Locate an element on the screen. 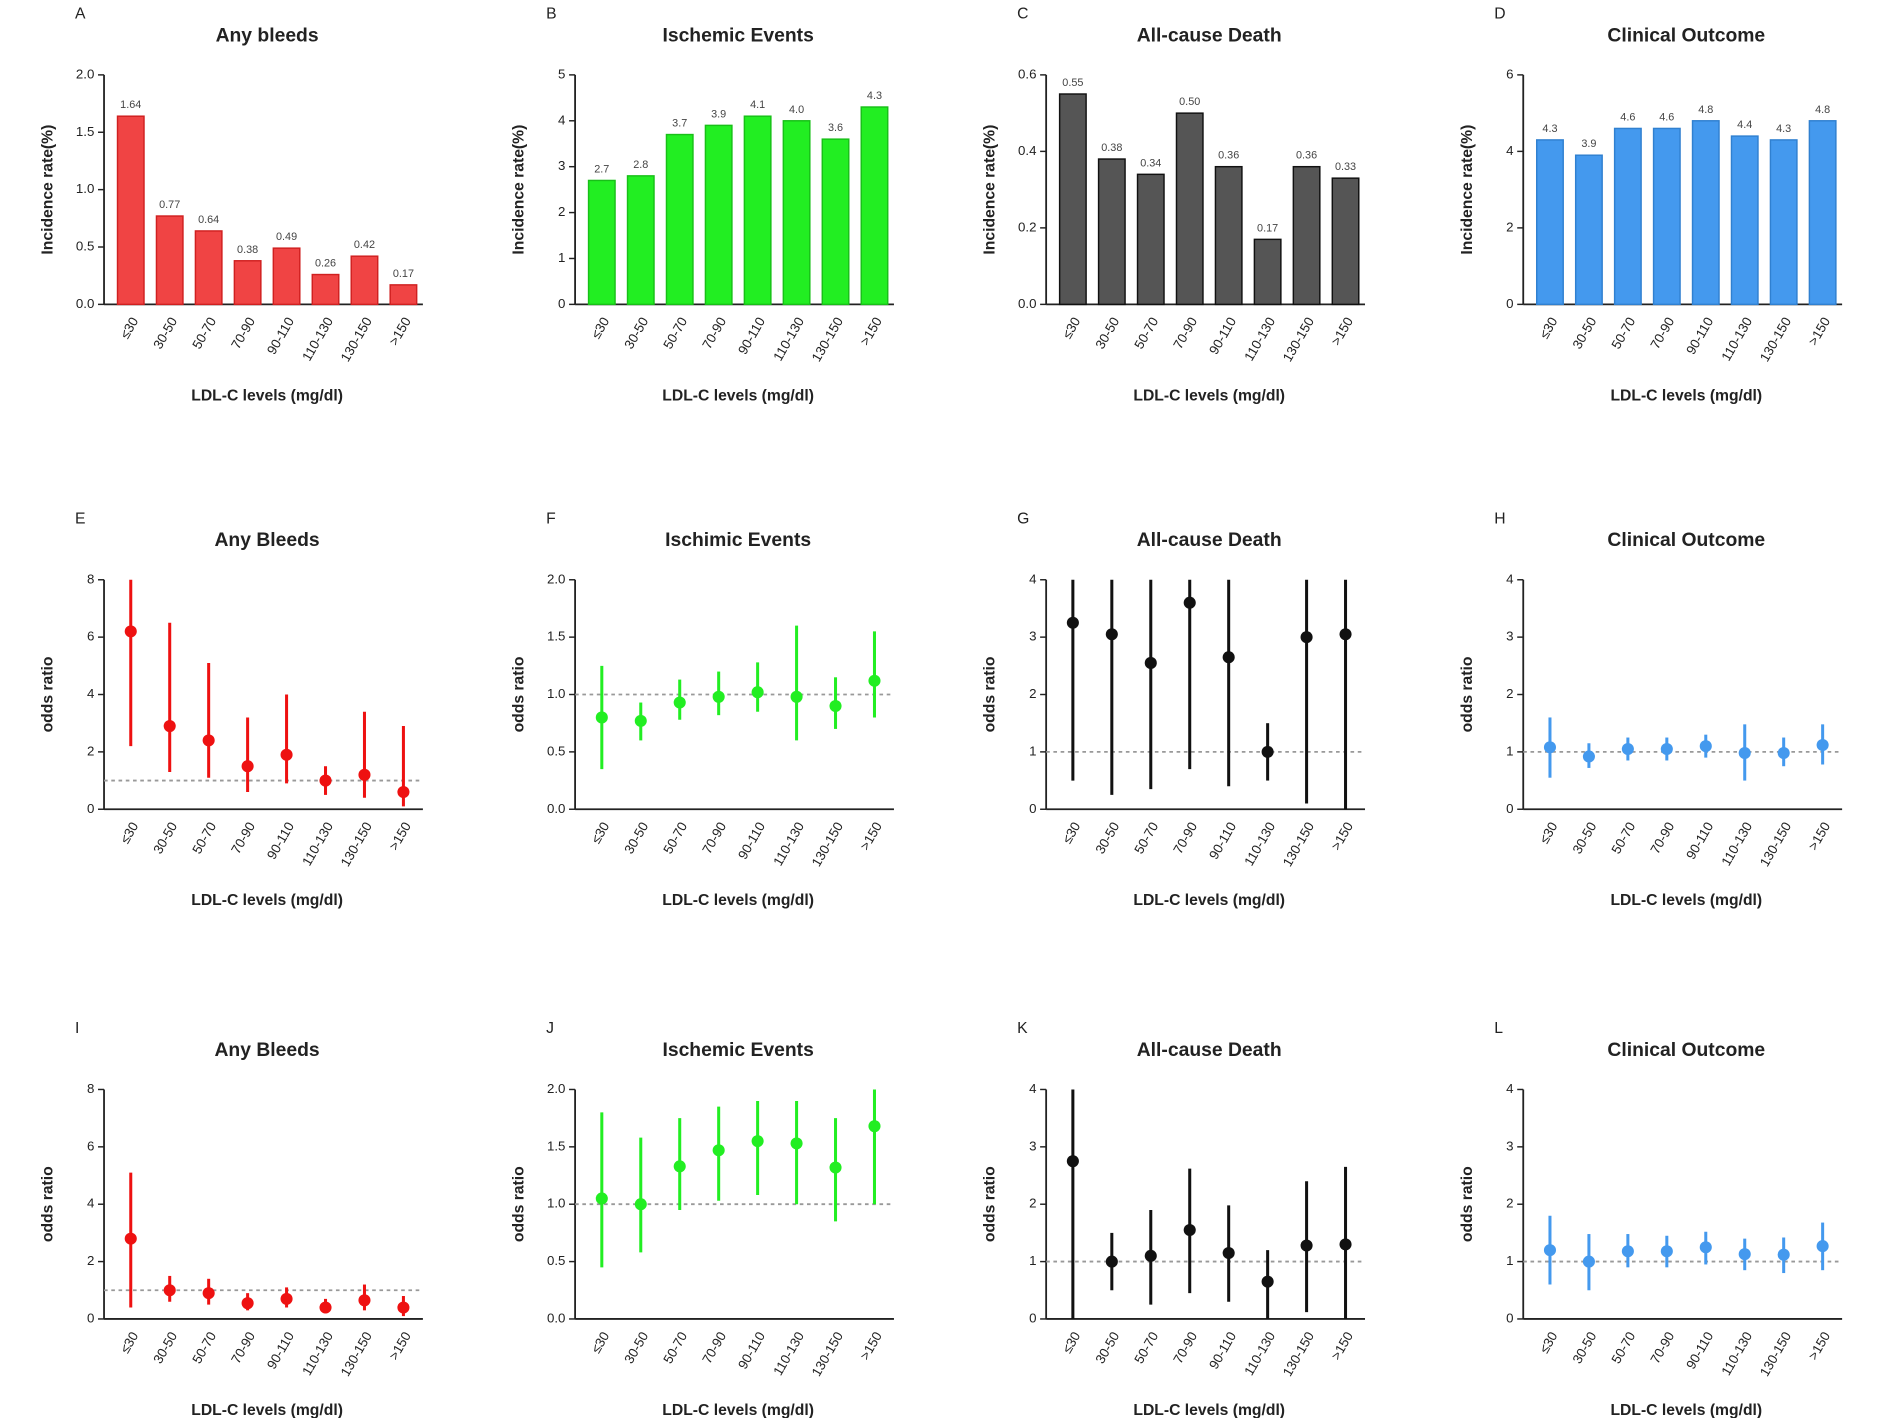 This screenshot has height=1418, width=1893. y-tick-label: 6 is located at coordinates (90, 636).